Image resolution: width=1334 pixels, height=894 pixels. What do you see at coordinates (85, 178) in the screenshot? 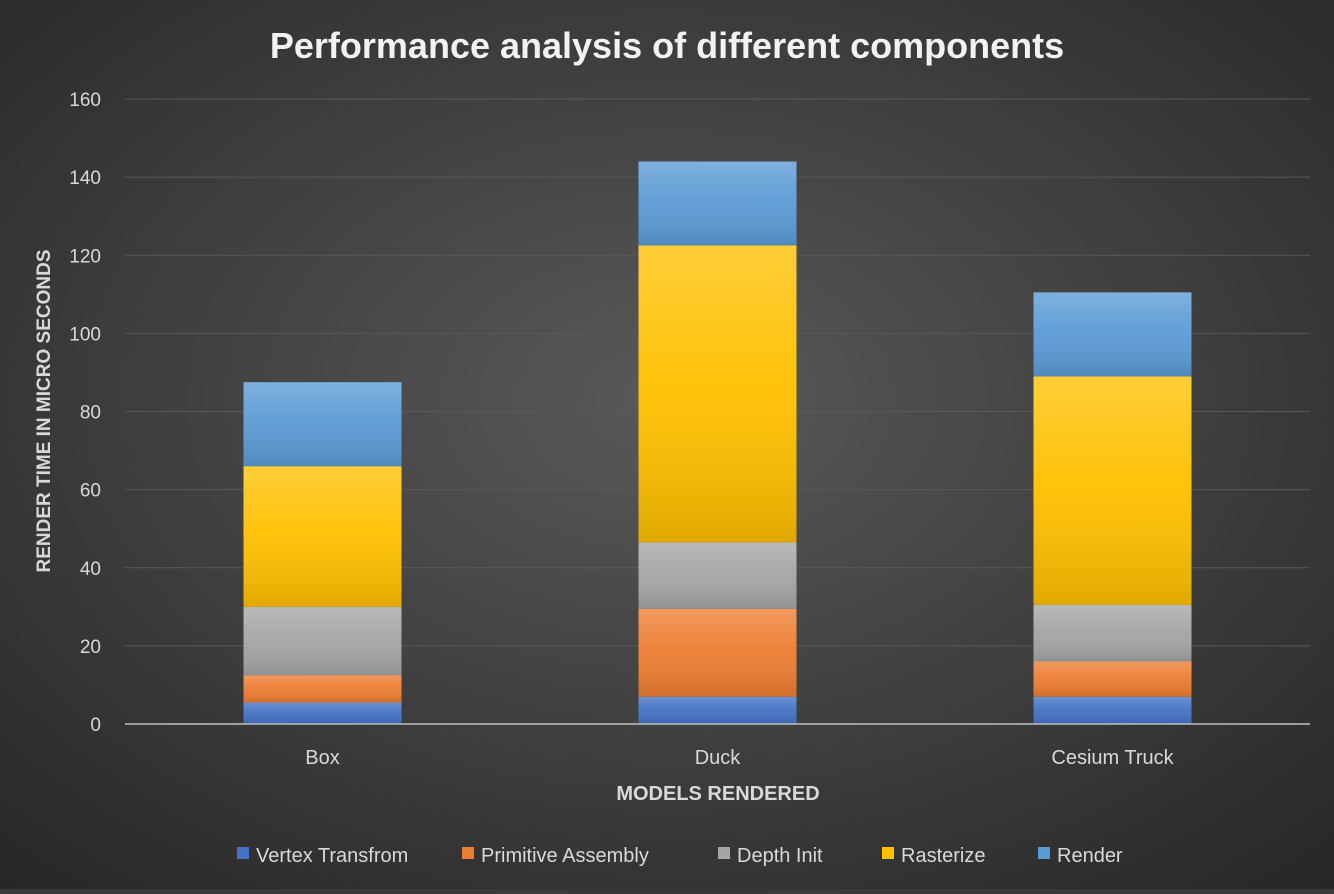
I see `y-tick-label: 140` at bounding box center [85, 178].